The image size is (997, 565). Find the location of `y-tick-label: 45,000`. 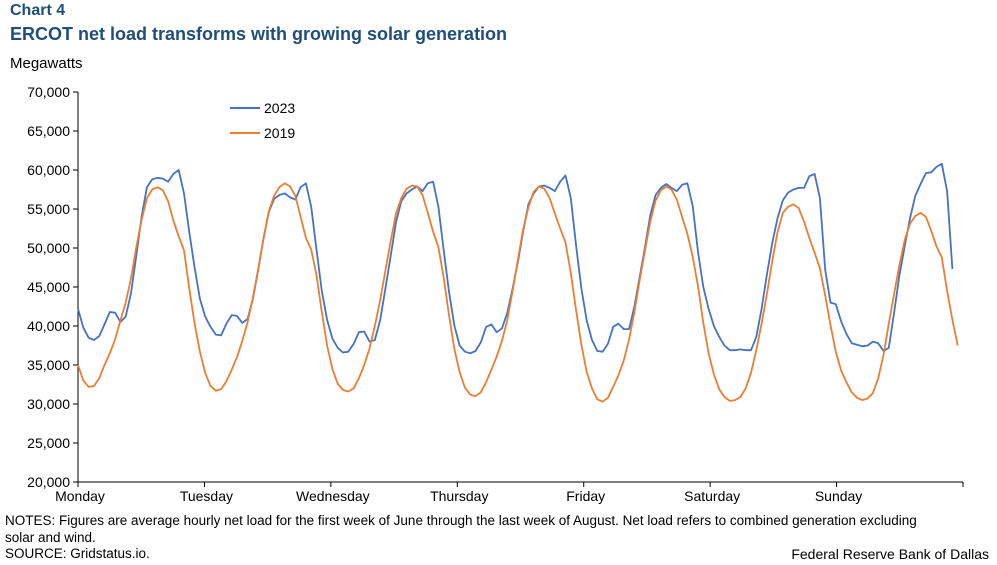

y-tick-label: 45,000 is located at coordinates (48, 287).